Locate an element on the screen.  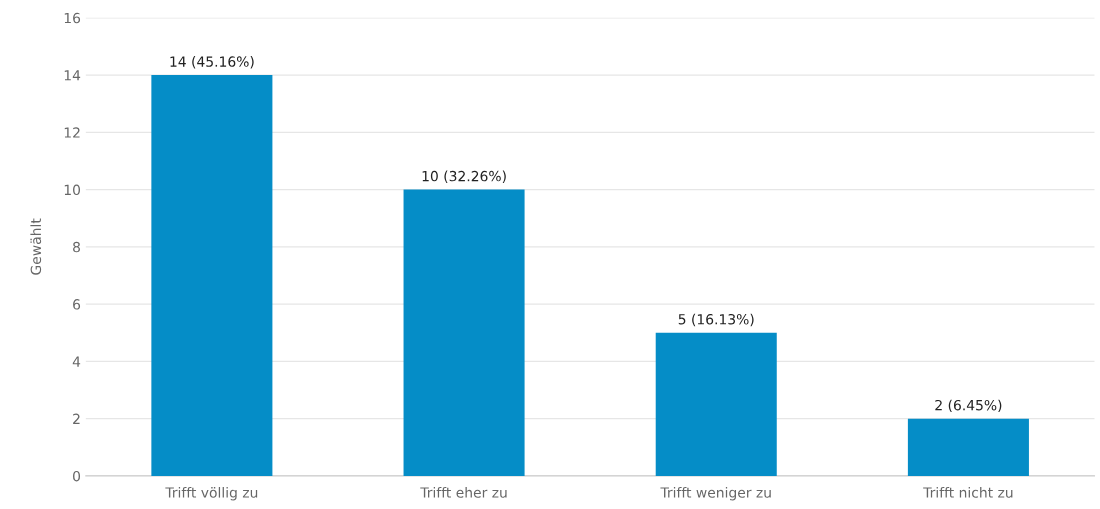
y-tick-label: 10 is located at coordinates (72, 190).